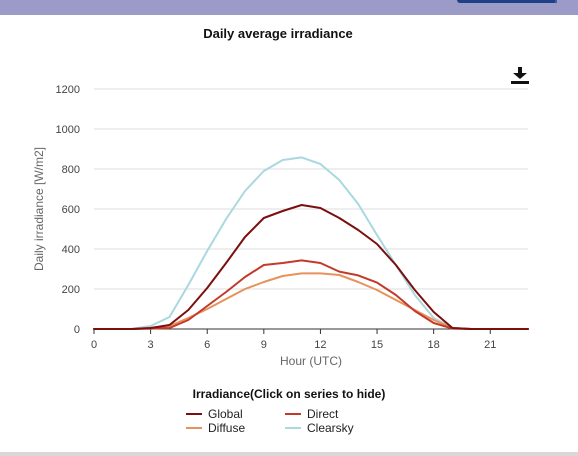 The height and width of the screenshot is (456, 578). I want to click on header-tab-edge, so click(556, 1).